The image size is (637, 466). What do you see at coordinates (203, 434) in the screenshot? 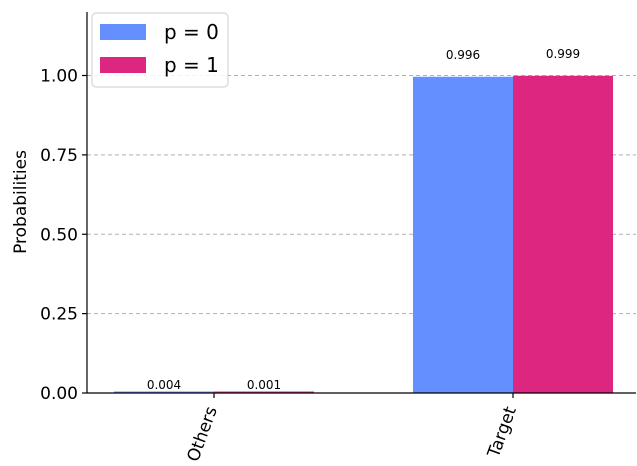
I see `x-tick-label: Others` at bounding box center [203, 434].